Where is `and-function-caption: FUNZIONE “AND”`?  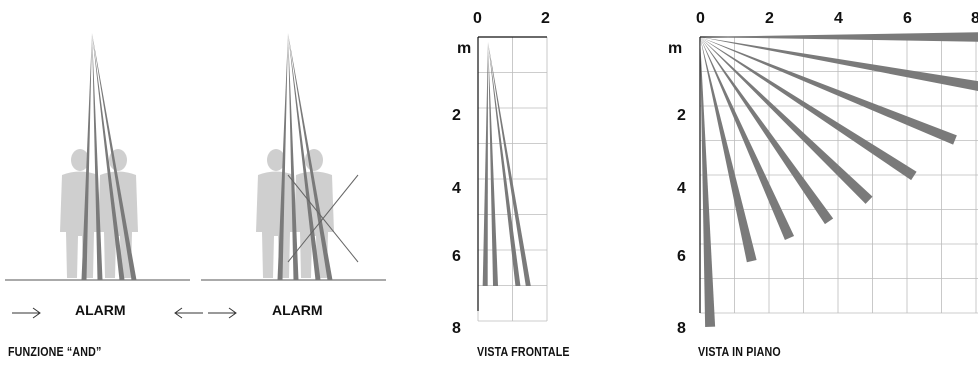 and-function-caption: FUNZIONE “AND” is located at coordinates (55, 351).